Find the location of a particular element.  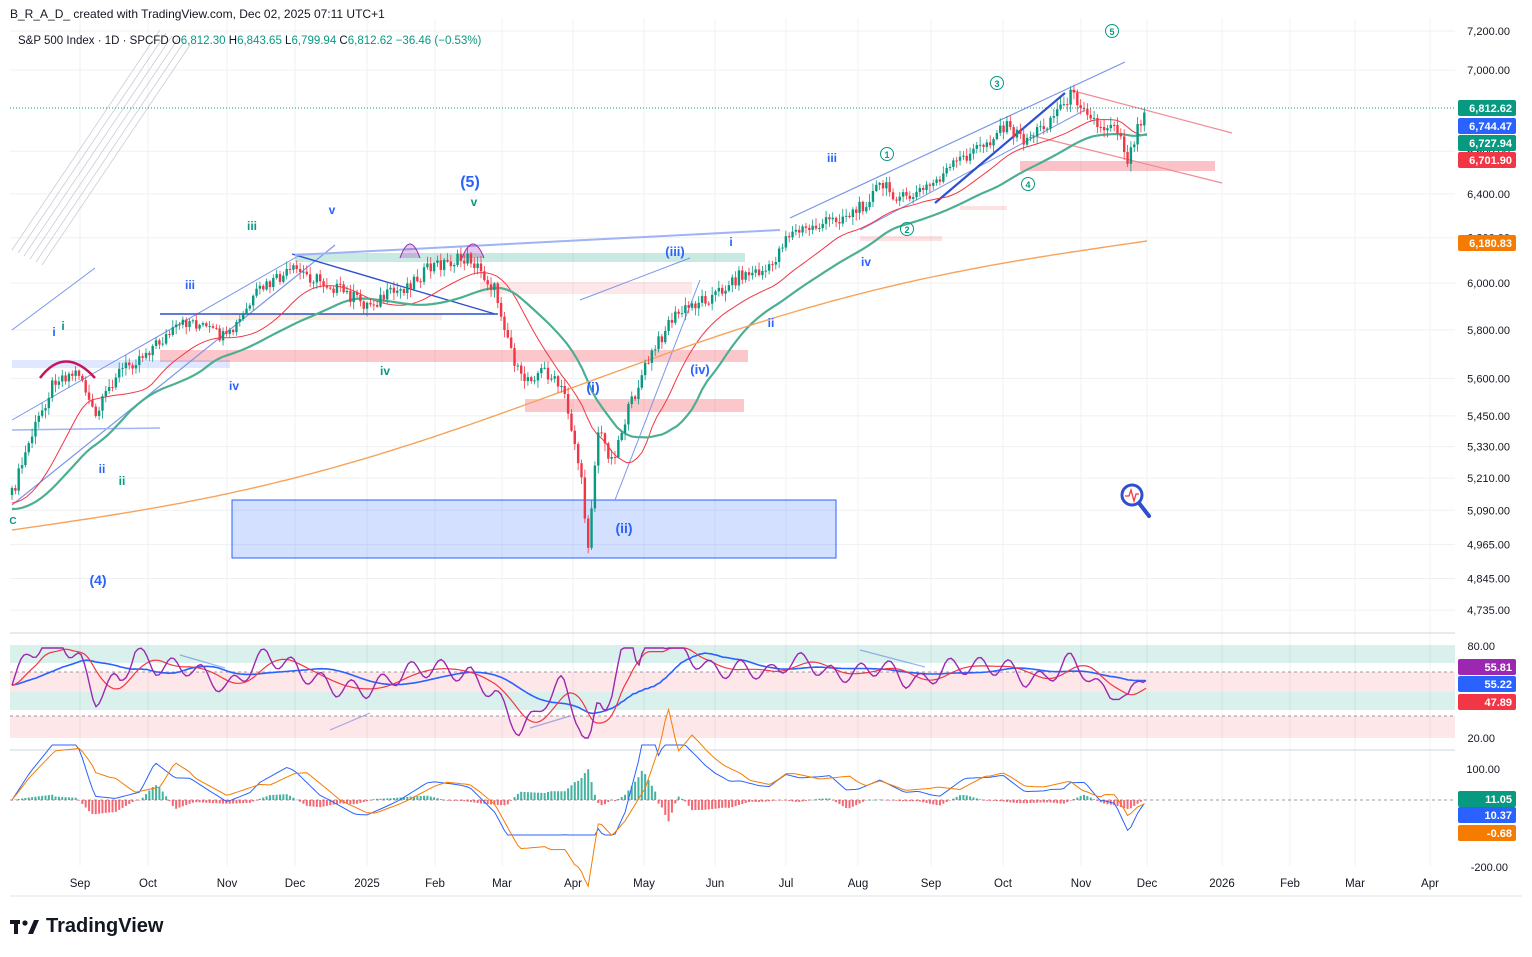

magnifier-handle is located at coordinates (1144, 509).